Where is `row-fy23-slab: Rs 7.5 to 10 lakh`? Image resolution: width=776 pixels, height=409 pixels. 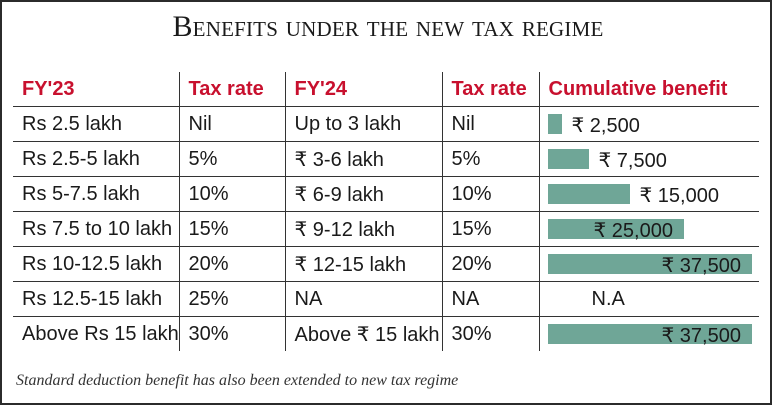
row-fy23-slab: Rs 7.5 to 10 lakh is located at coordinates (96, 229).